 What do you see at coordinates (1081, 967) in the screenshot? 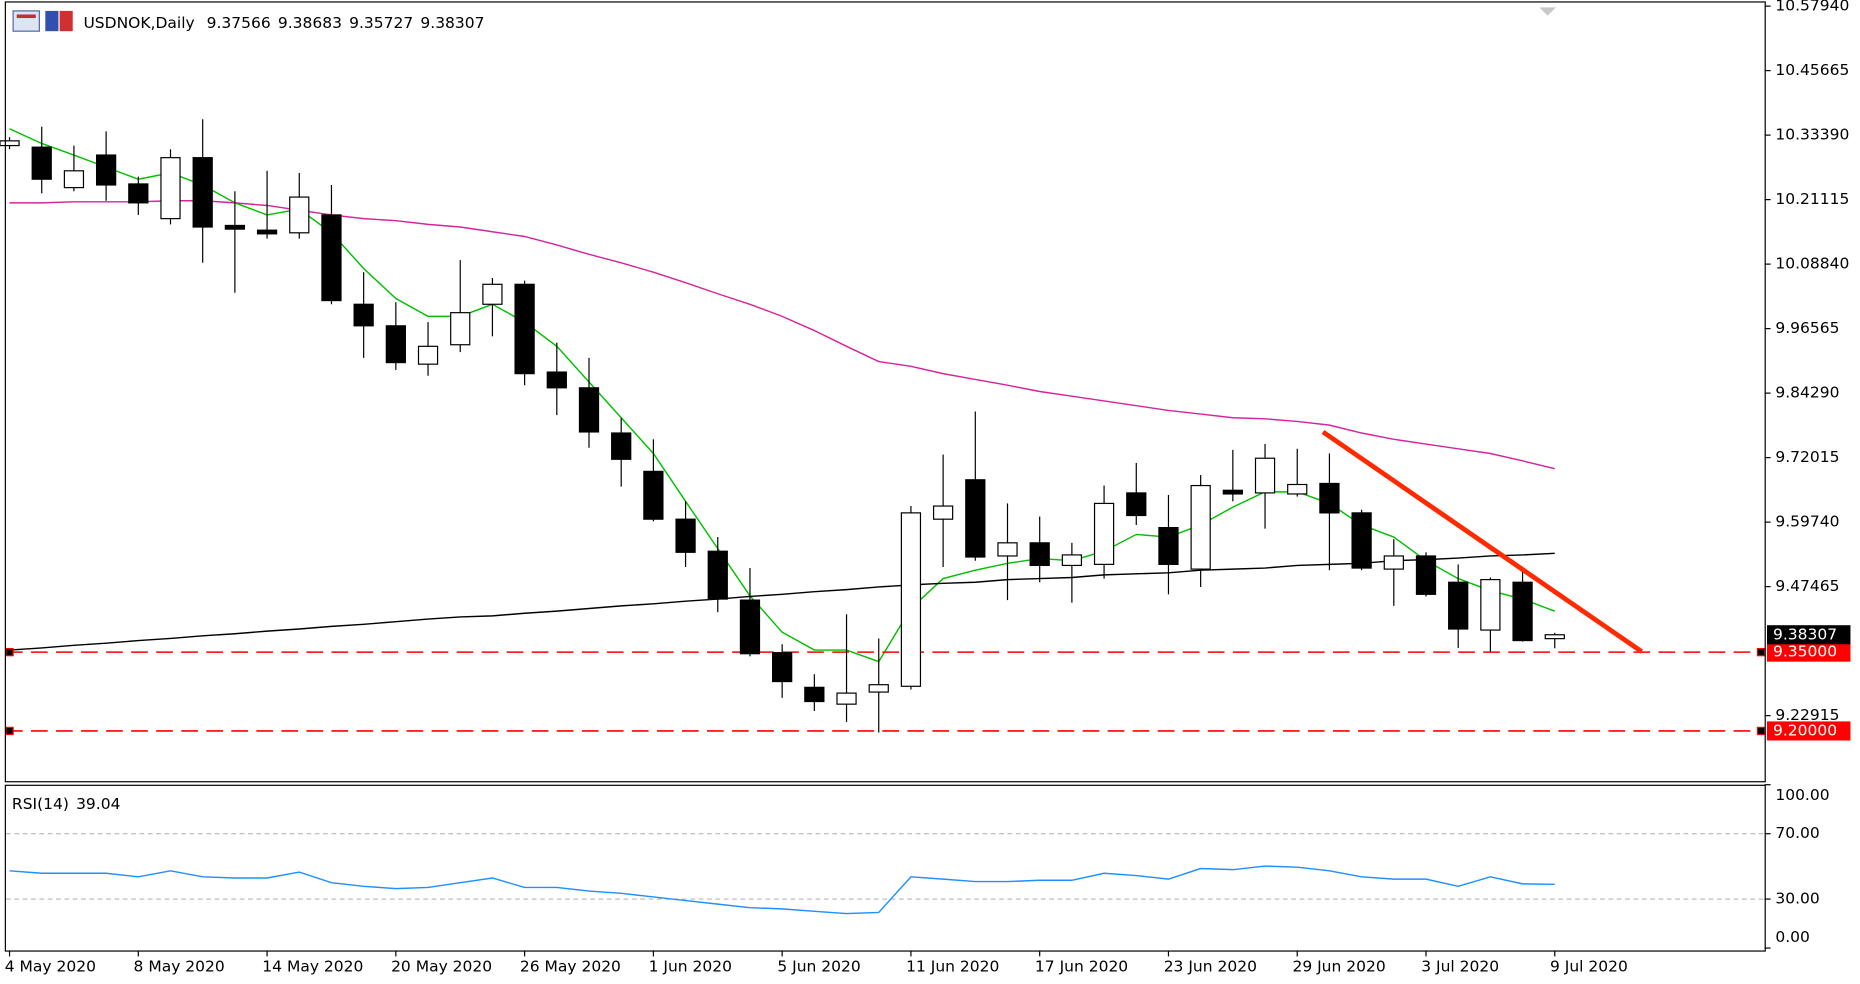
I see `x-tick-label: 17 Jun 2020` at bounding box center [1081, 967].